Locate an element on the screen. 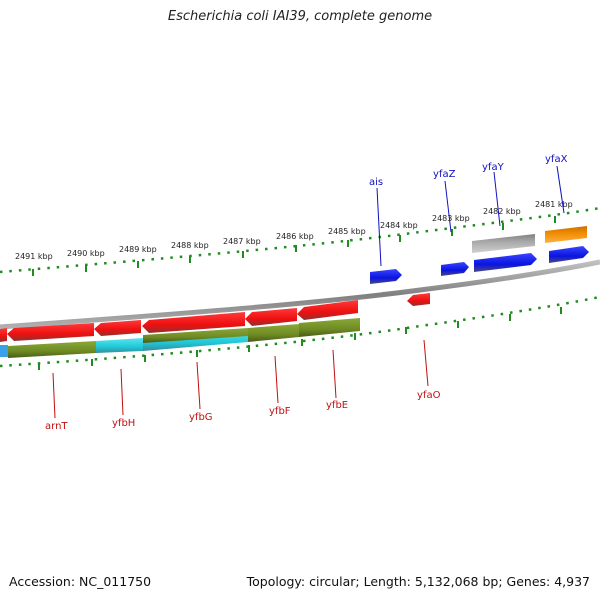  gene-label-yfbE: yfbE is located at coordinates (337, 405).